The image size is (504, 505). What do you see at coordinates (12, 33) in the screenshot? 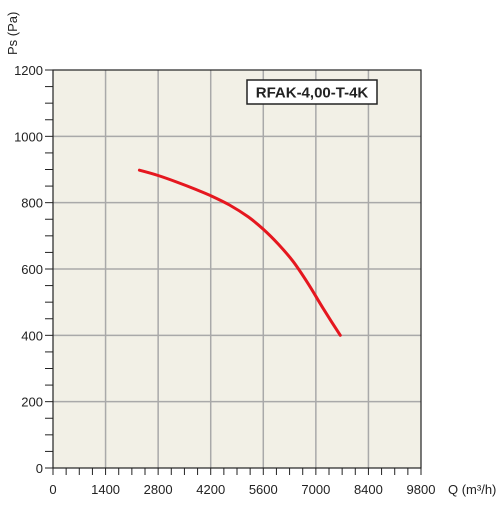
I see `y-axis-label: Ps (Pa)` at bounding box center [12, 33].